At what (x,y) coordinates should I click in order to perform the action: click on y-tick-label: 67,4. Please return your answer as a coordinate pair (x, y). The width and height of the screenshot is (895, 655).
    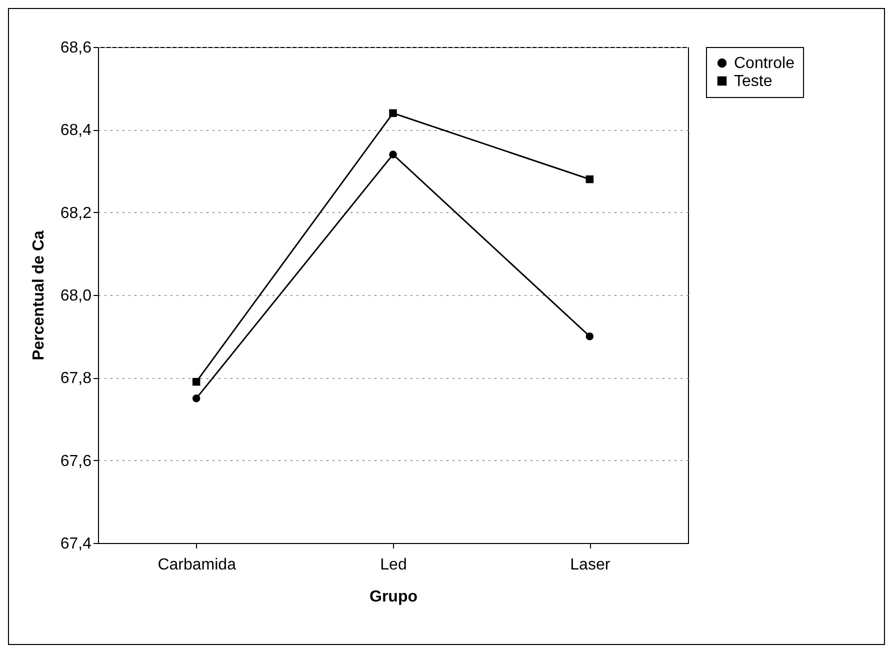
    Looking at the image, I should click on (76, 544).